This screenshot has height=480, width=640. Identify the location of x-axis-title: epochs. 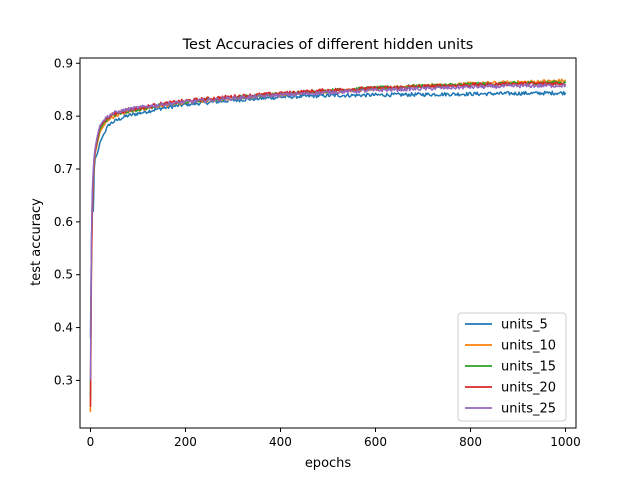
(328, 463).